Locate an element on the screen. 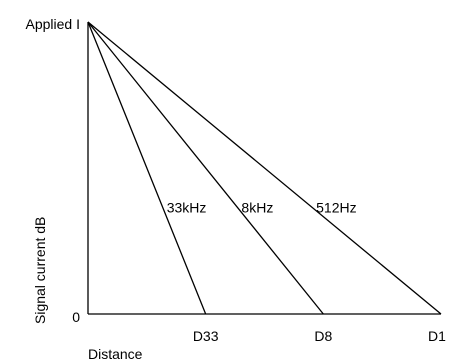 The image size is (449, 364). y-tick-0: 0 is located at coordinates (76, 317).